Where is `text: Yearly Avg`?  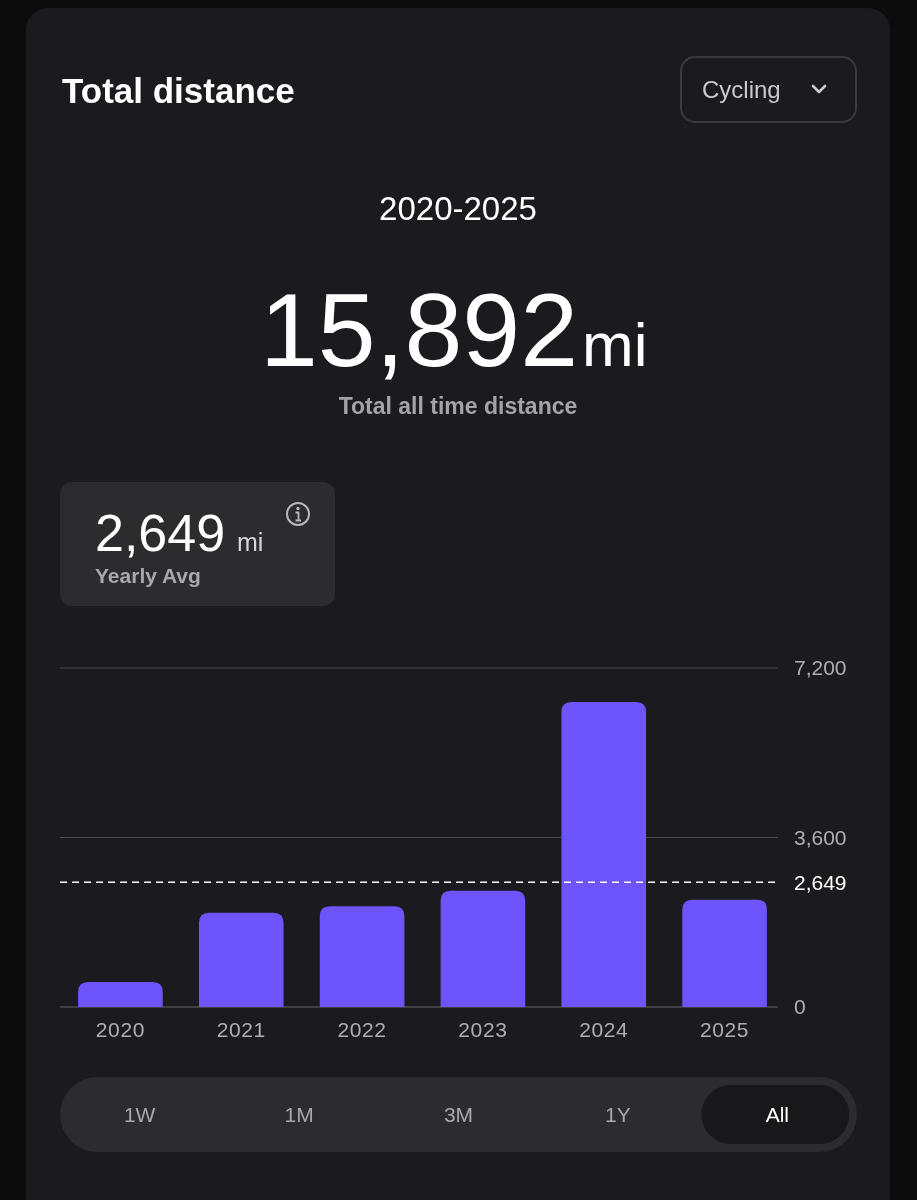
text: Yearly Avg is located at coordinates (148, 575).